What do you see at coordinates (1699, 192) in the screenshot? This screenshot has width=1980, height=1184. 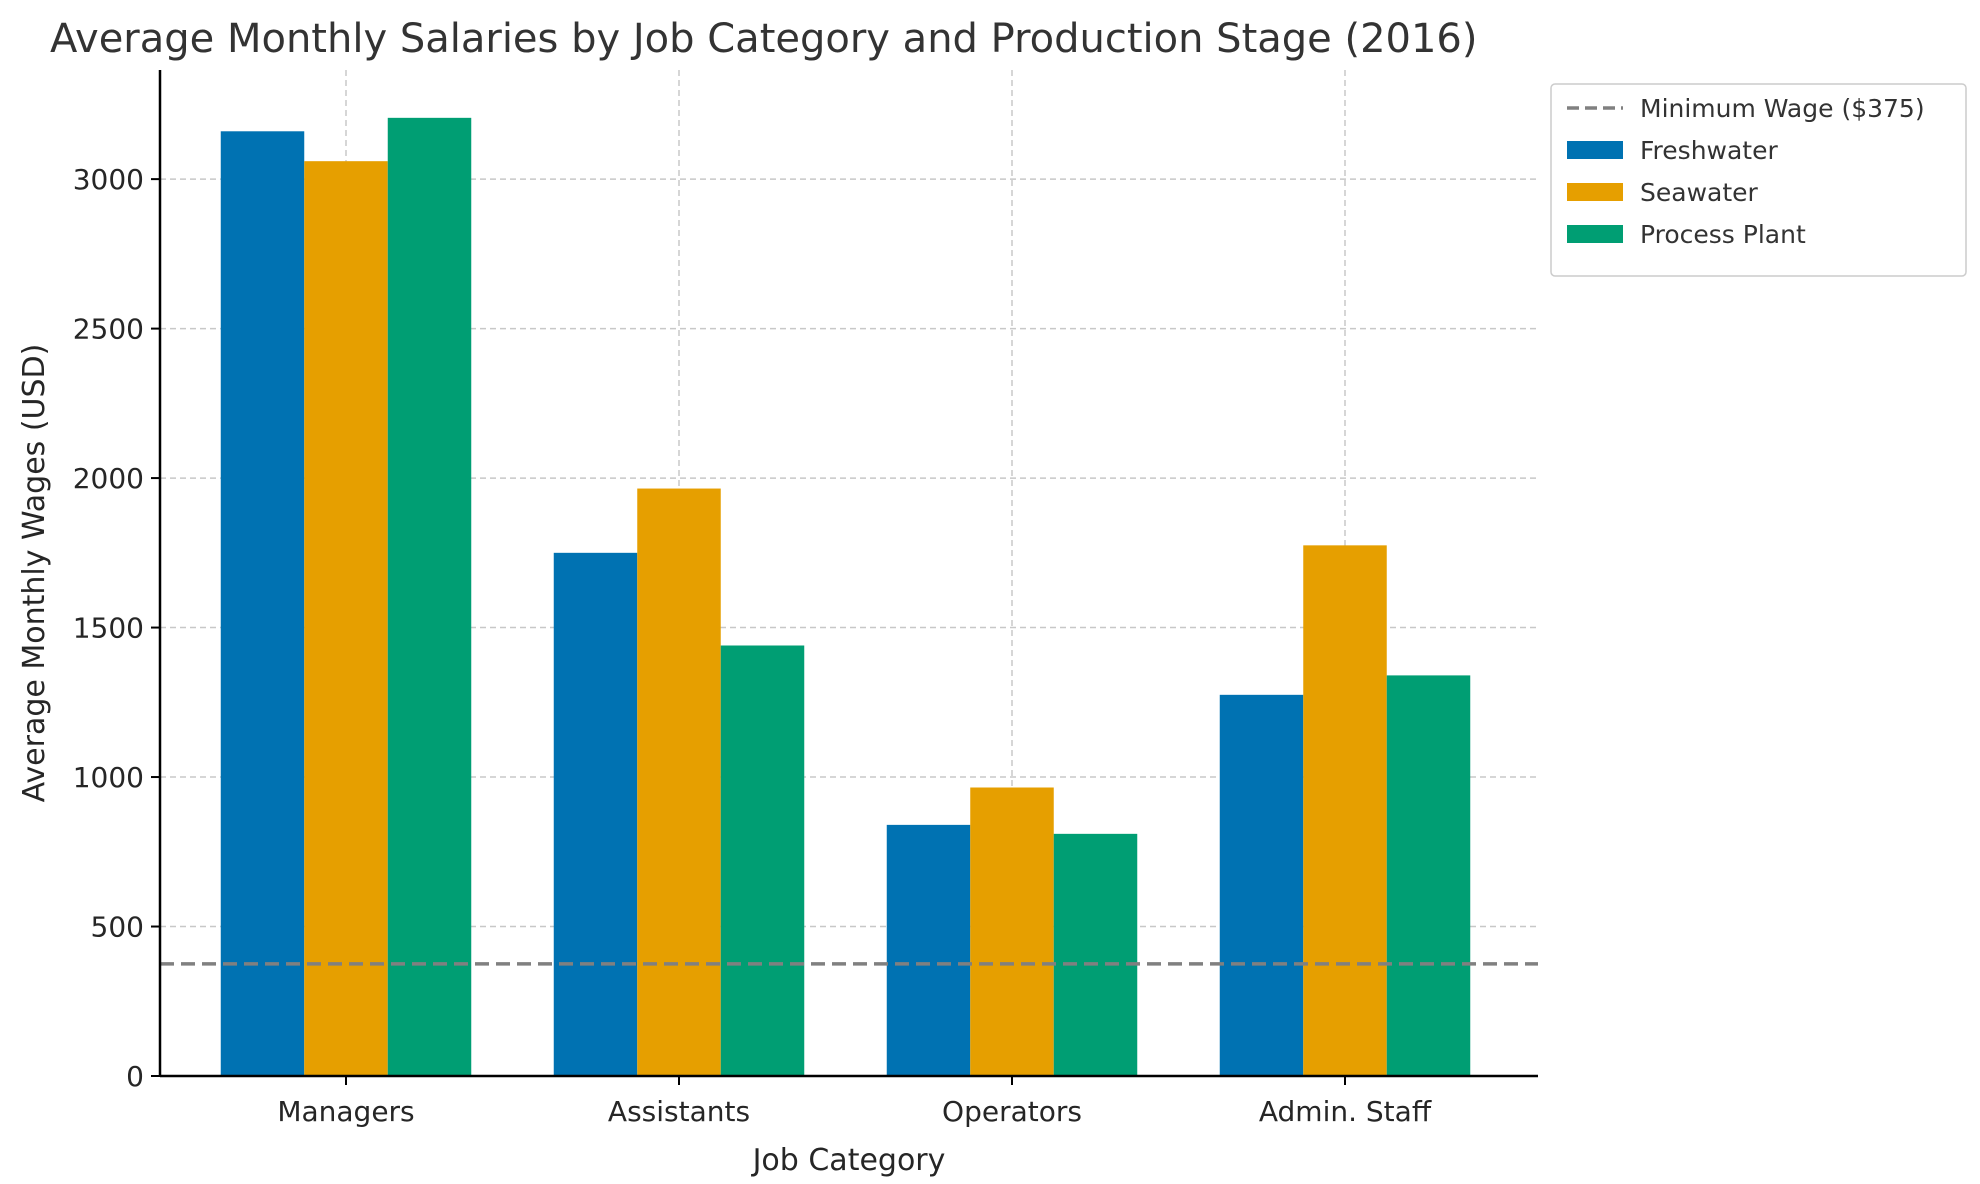 I see `legend-label: Seawater` at bounding box center [1699, 192].